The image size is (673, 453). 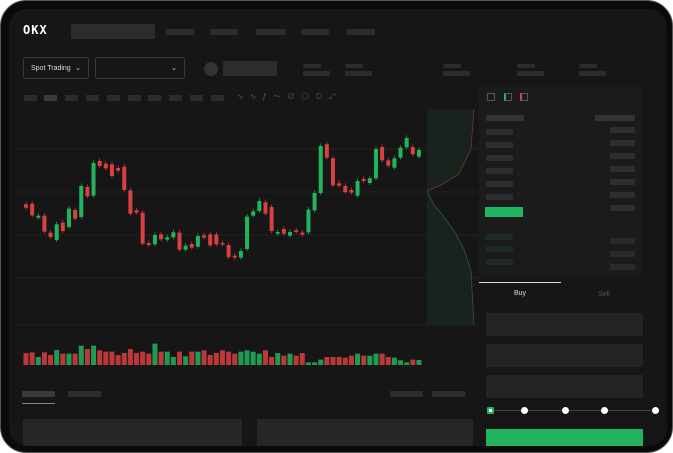 What do you see at coordinates (56, 68) in the screenshot?
I see `market-type-select: Spot Trading ⌄` at bounding box center [56, 68].